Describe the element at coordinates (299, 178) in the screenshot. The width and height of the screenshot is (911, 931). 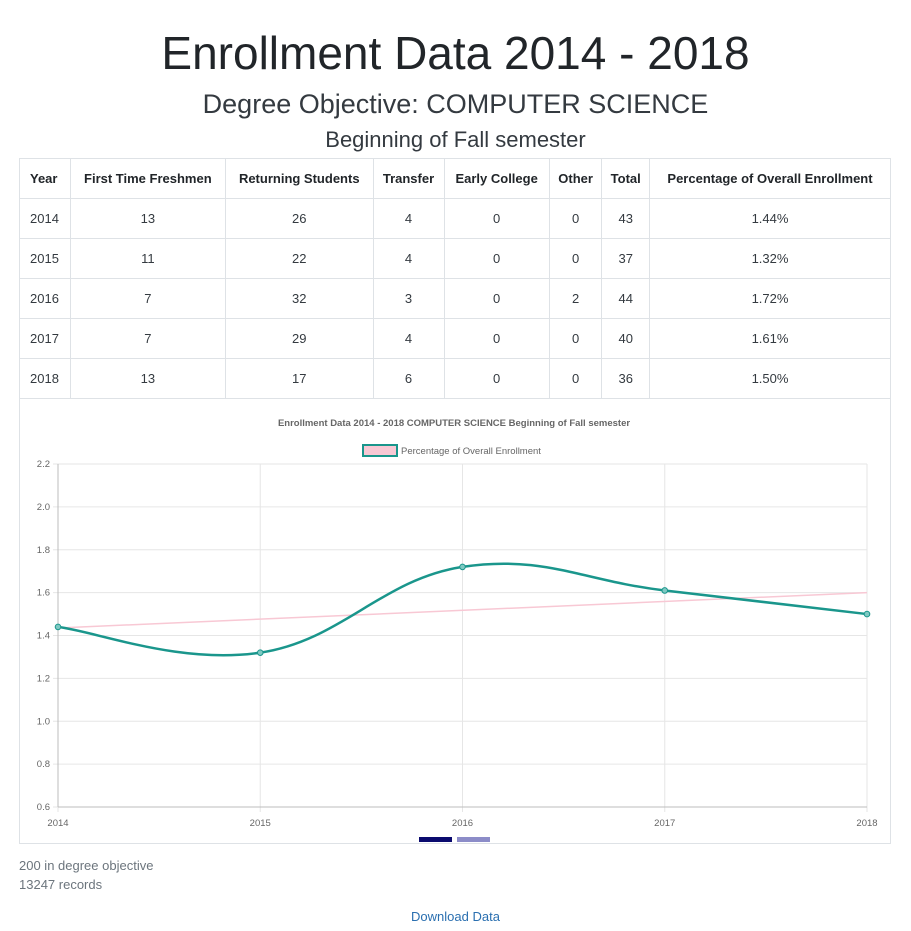
I see `column-header-returning-students: Returning Students` at that location.